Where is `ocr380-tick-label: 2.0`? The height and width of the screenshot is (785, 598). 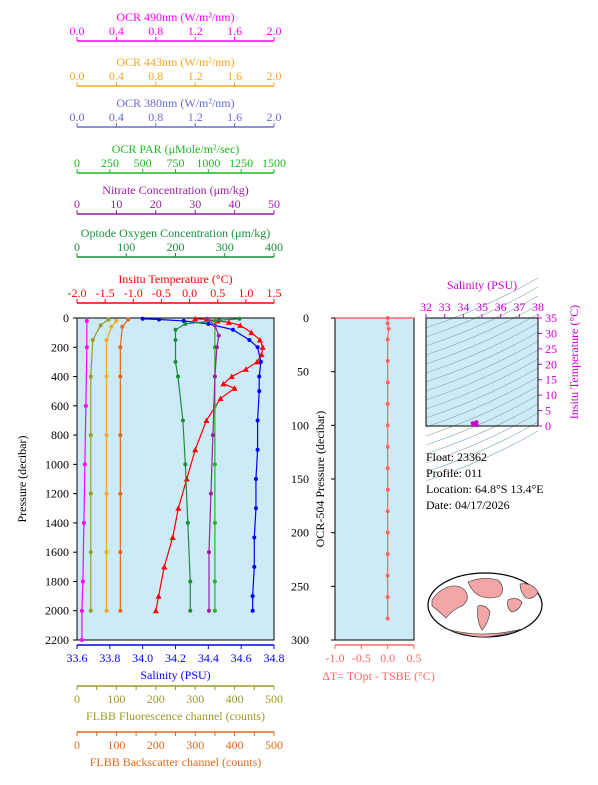 ocr380-tick-label: 2.0 is located at coordinates (274, 117).